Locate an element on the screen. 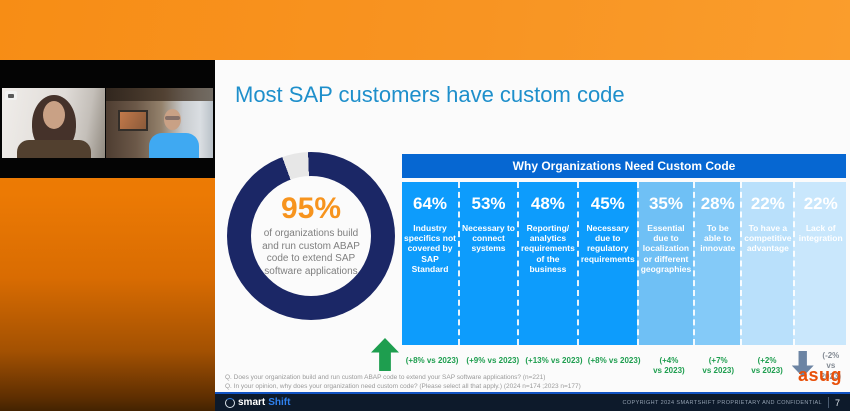  glasses is located at coordinates (172, 118).